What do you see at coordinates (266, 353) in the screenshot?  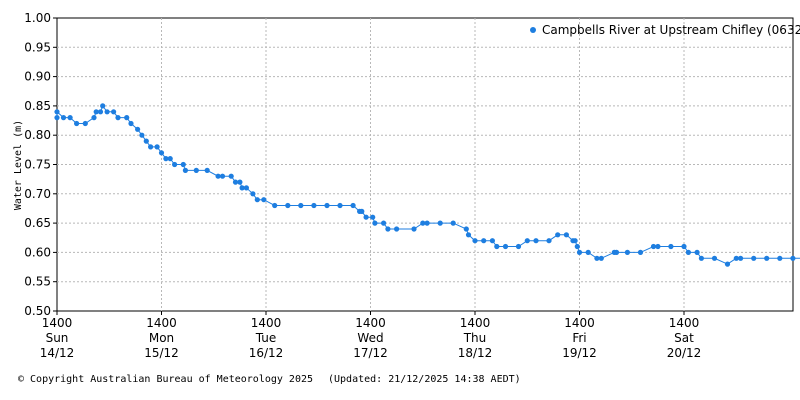 I see `x-tick-date: 16/12` at bounding box center [266, 353].